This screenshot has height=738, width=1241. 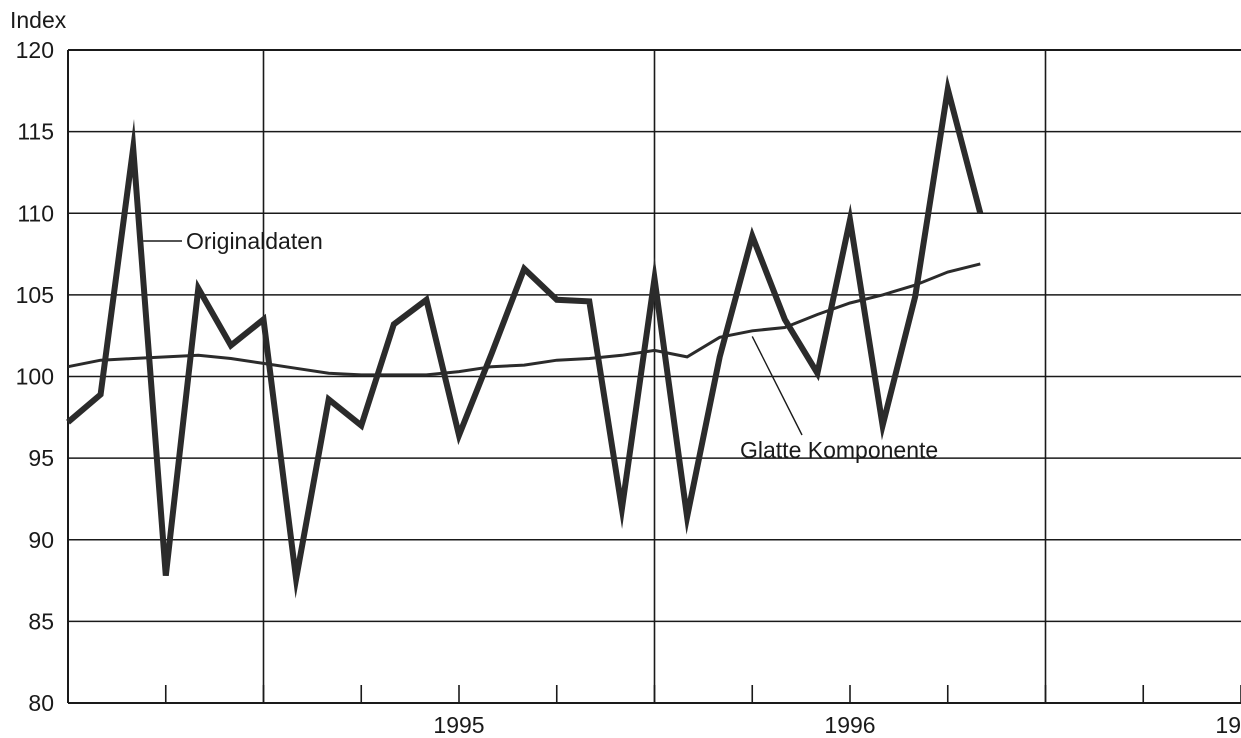 What do you see at coordinates (41, 458) in the screenshot?
I see `y-tick-label: 95` at bounding box center [41, 458].